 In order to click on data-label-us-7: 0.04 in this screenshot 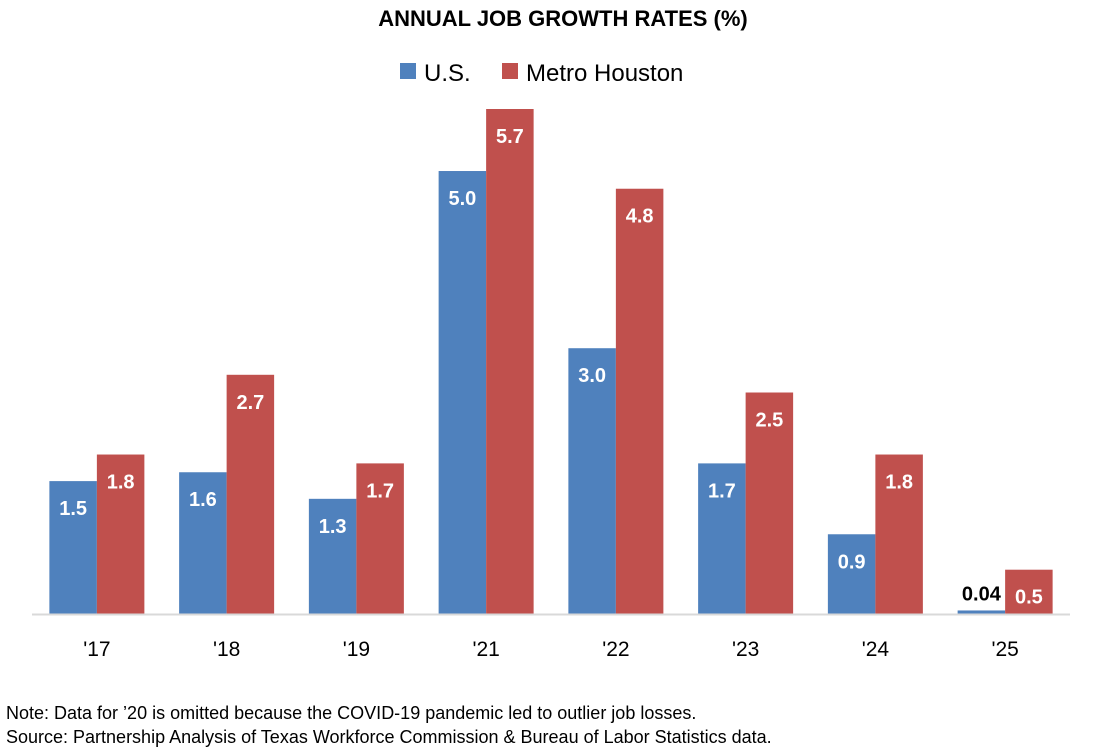, I will do `click(982, 594)`.